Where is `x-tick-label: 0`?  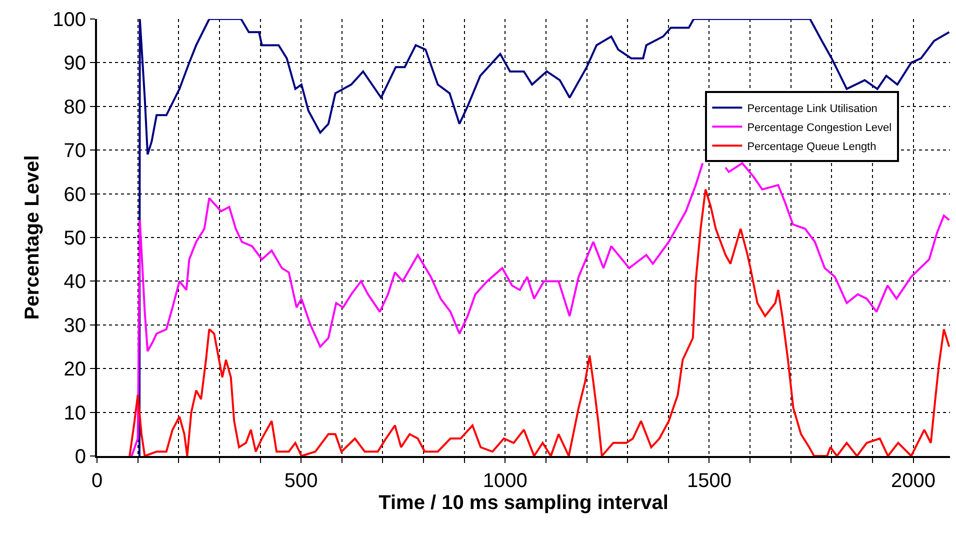 x-tick-label: 0 is located at coordinates (97, 481).